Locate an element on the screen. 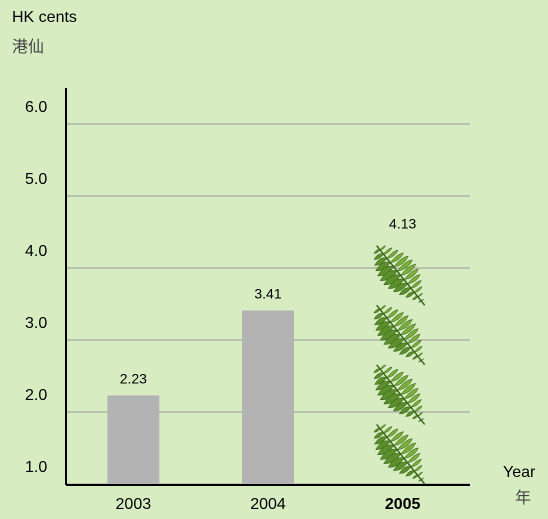  y-tick-label: 3.0 is located at coordinates (36, 323).